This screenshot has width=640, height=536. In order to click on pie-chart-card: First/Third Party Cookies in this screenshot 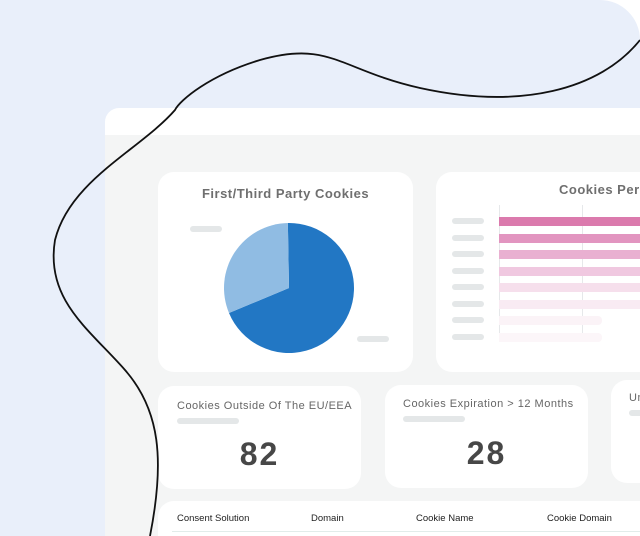, I will do `click(285, 272)`.